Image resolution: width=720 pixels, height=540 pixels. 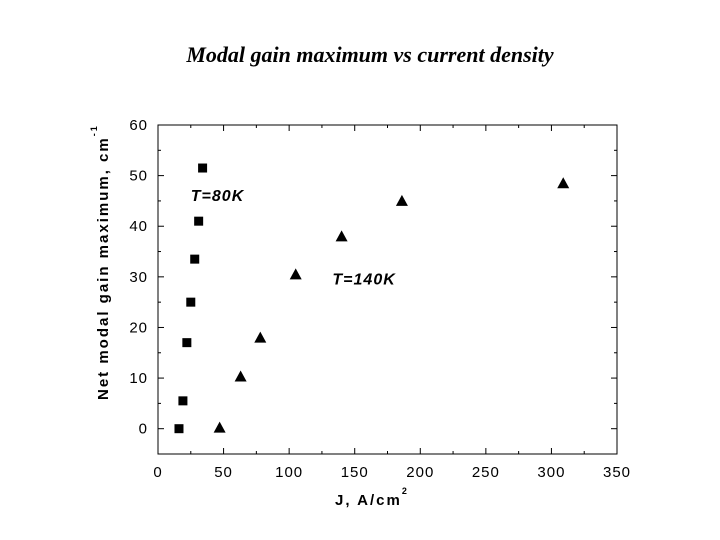 I want to click on x-tick-label: 250, so click(x=486, y=472).